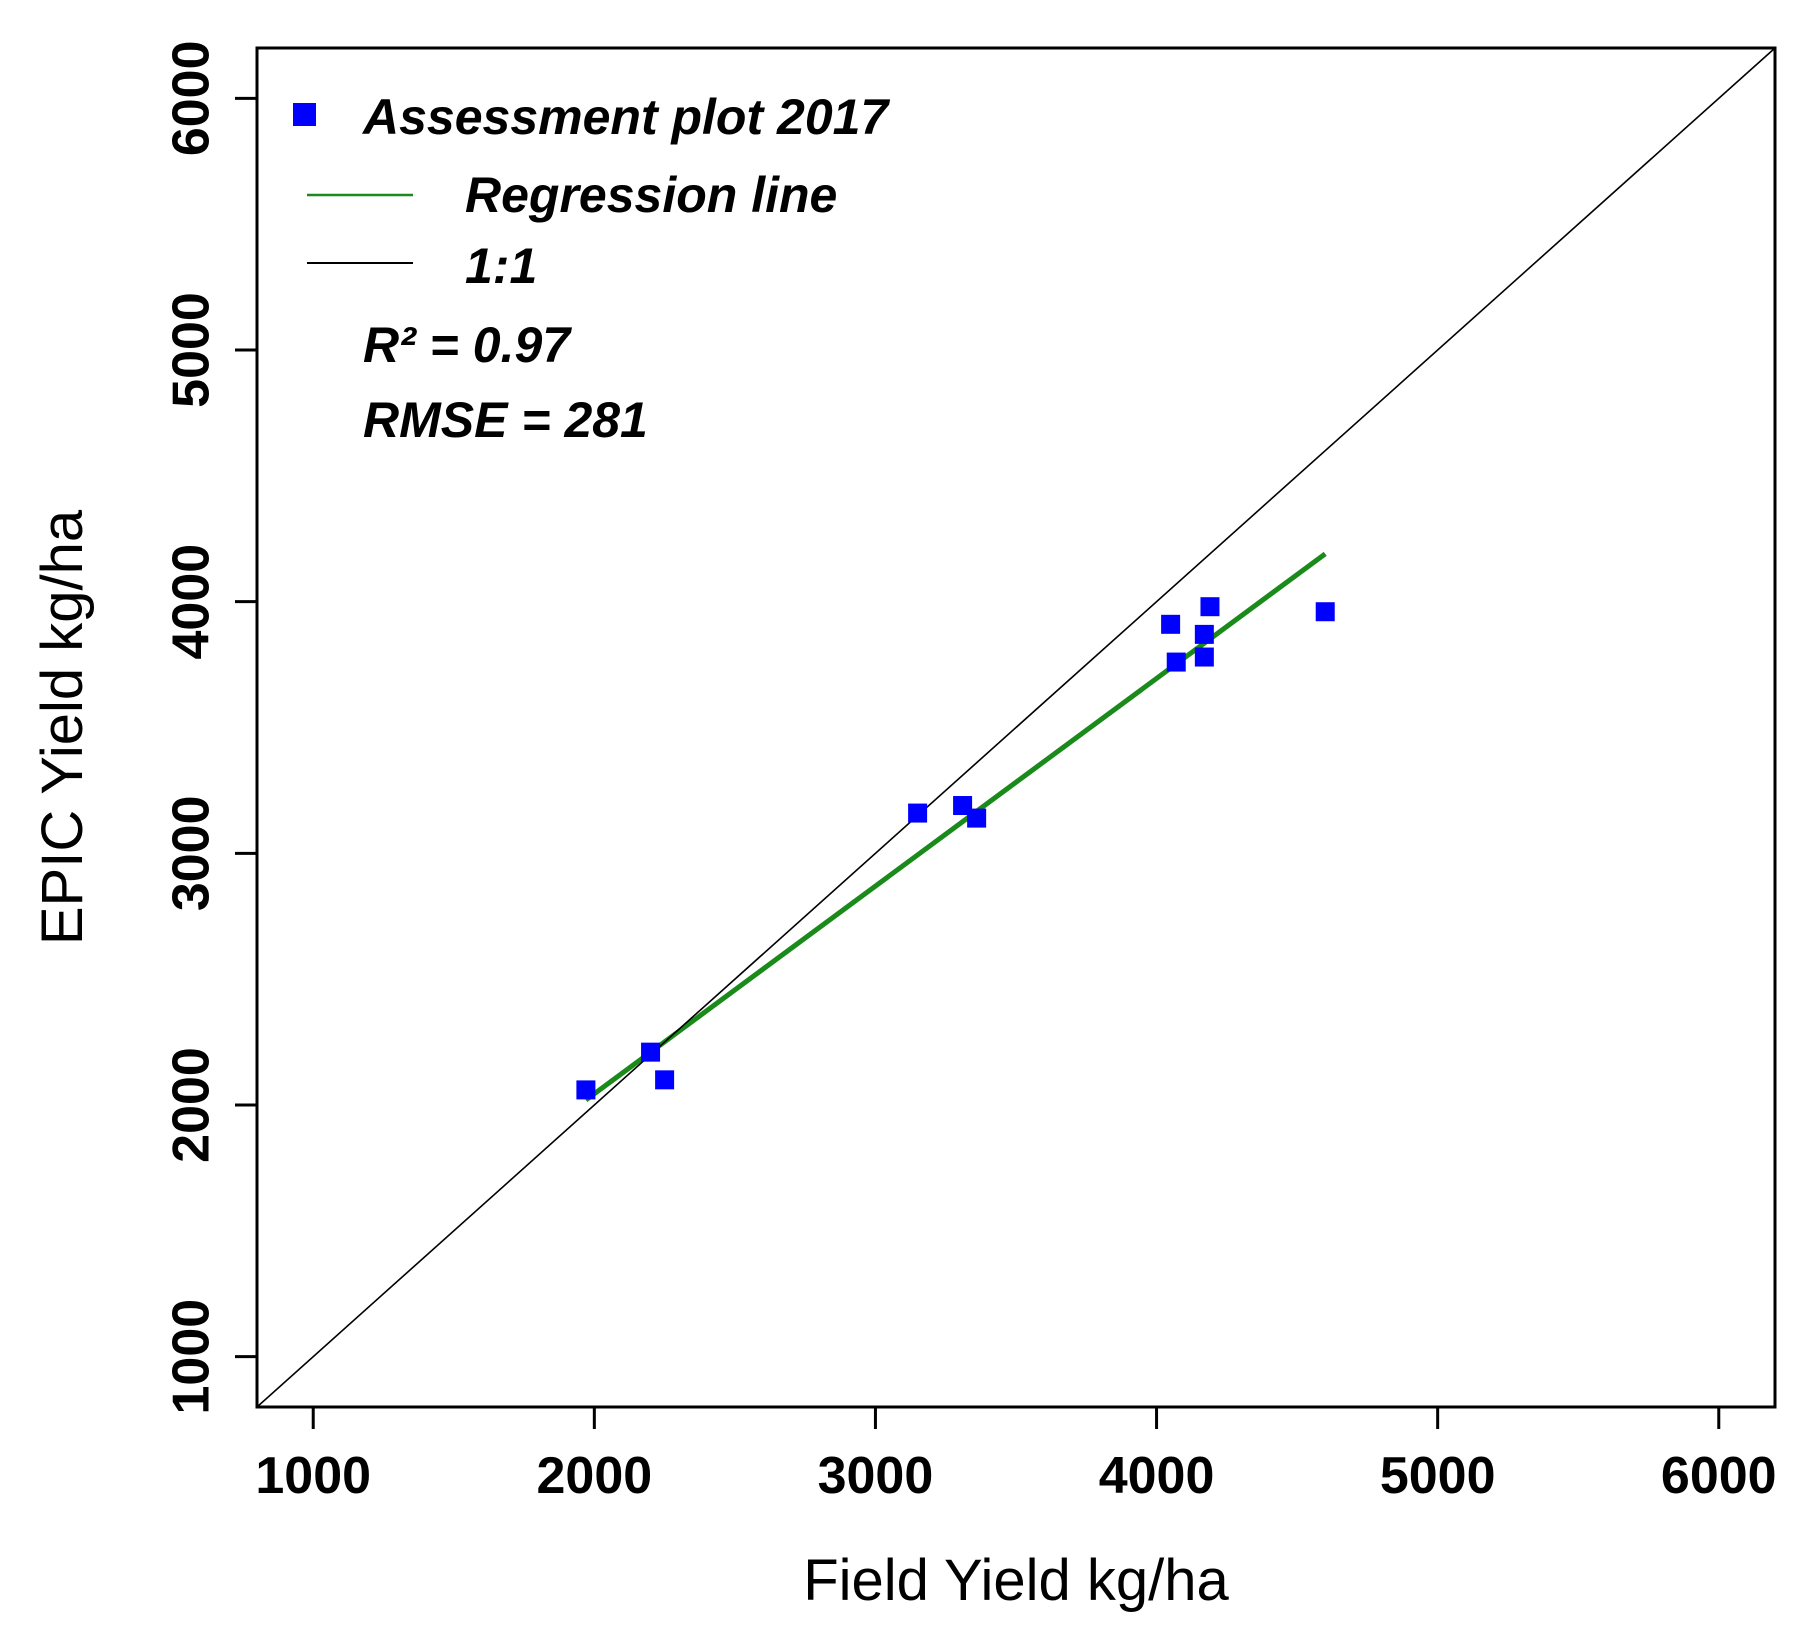 This screenshot has height=1641, width=1805. What do you see at coordinates (62, 727) in the screenshot?
I see `y-axis-label: EPIC Yield kg/ha` at bounding box center [62, 727].